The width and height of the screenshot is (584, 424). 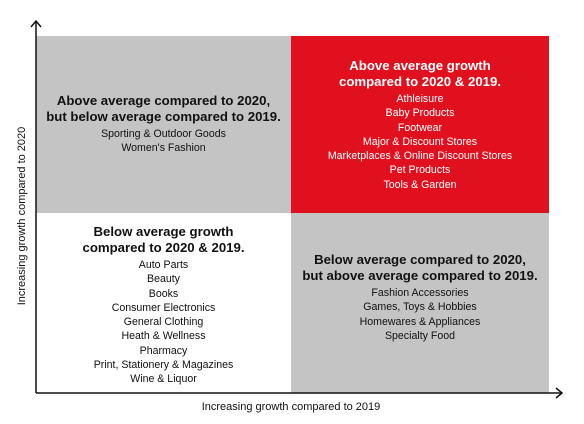 What do you see at coordinates (163, 365) in the screenshot?
I see `list-item: Print, Stationery & Magazines` at bounding box center [163, 365].